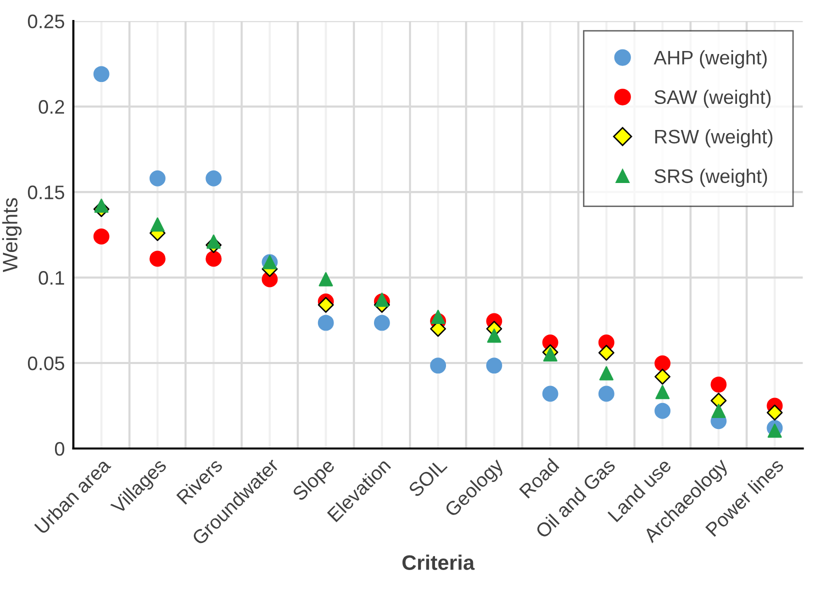  I want to click on y-axis-title: Weights, so click(12, 235).